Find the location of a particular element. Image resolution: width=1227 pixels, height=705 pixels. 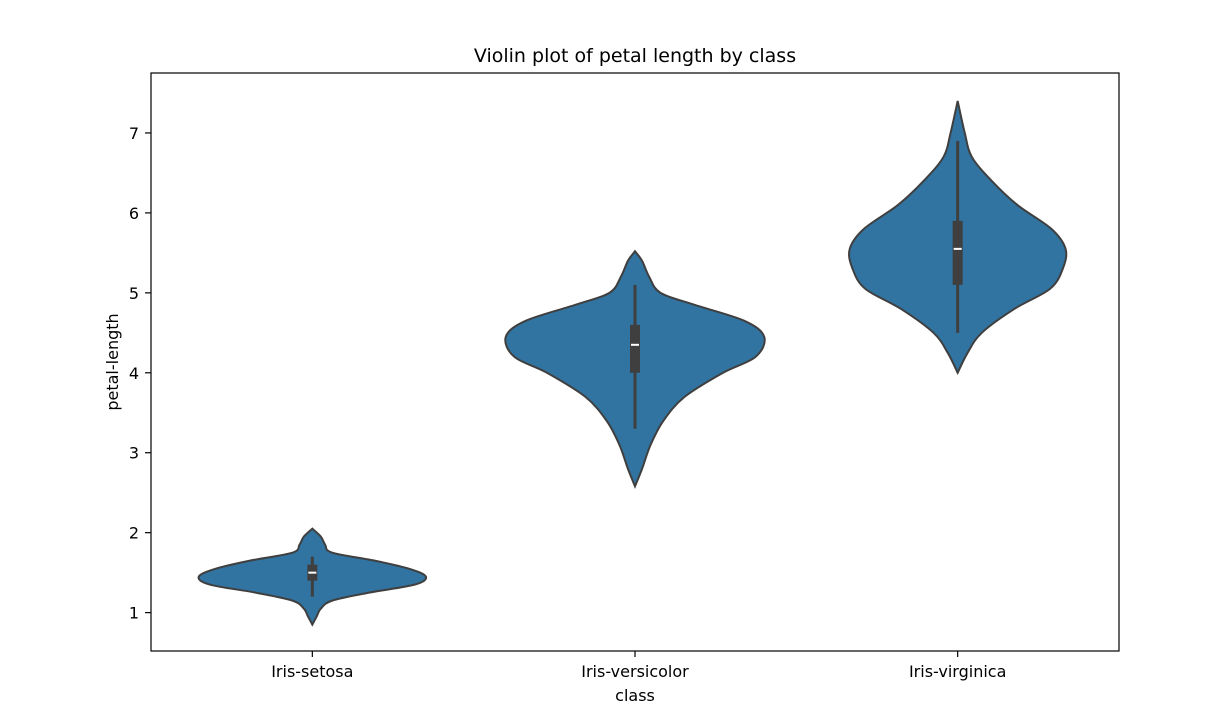

y-tick-label: 7 is located at coordinates (134, 133).